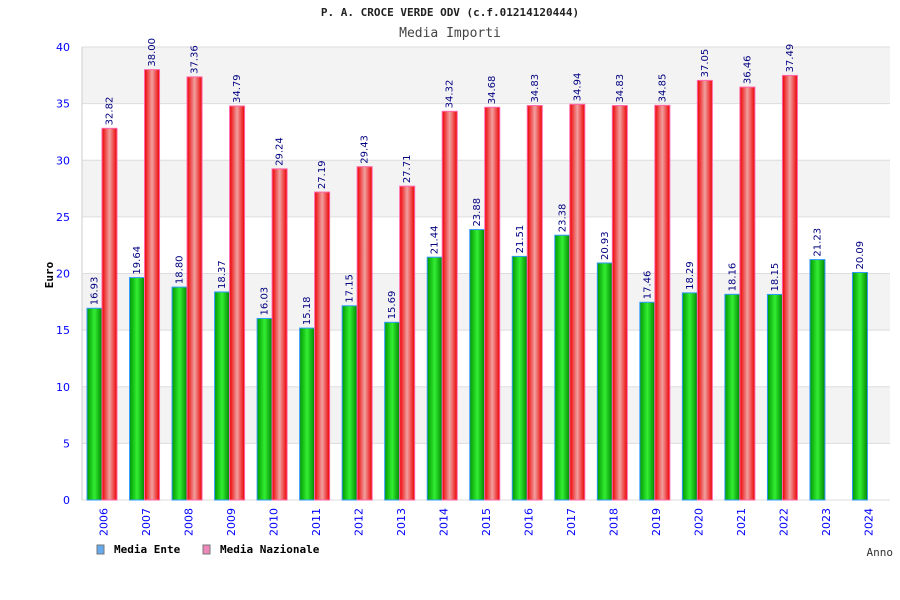 This screenshot has width=900, height=600. I want to click on data-label: 27.71, so click(407, 169).